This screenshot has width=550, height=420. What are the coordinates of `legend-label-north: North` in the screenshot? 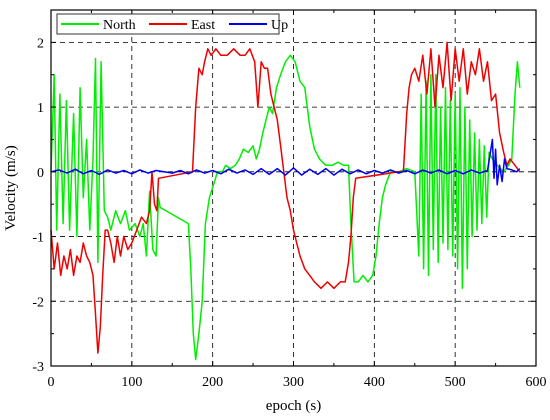 It's located at (119, 25).